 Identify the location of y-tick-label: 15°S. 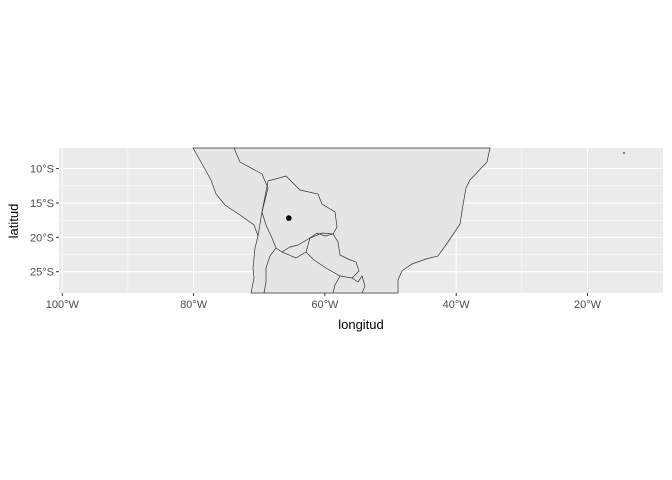
(42, 204).